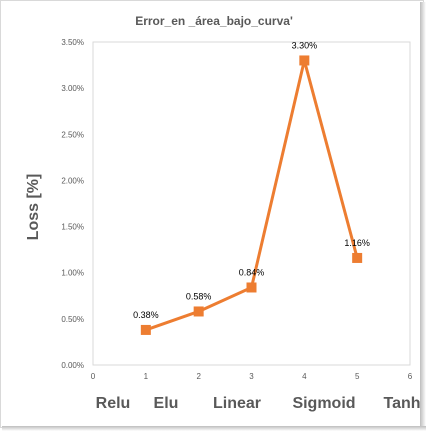 The image size is (426, 431). What do you see at coordinates (214, 21) in the screenshot?
I see `chart-title: Error_en _área_bajo_curva'` at bounding box center [214, 21].